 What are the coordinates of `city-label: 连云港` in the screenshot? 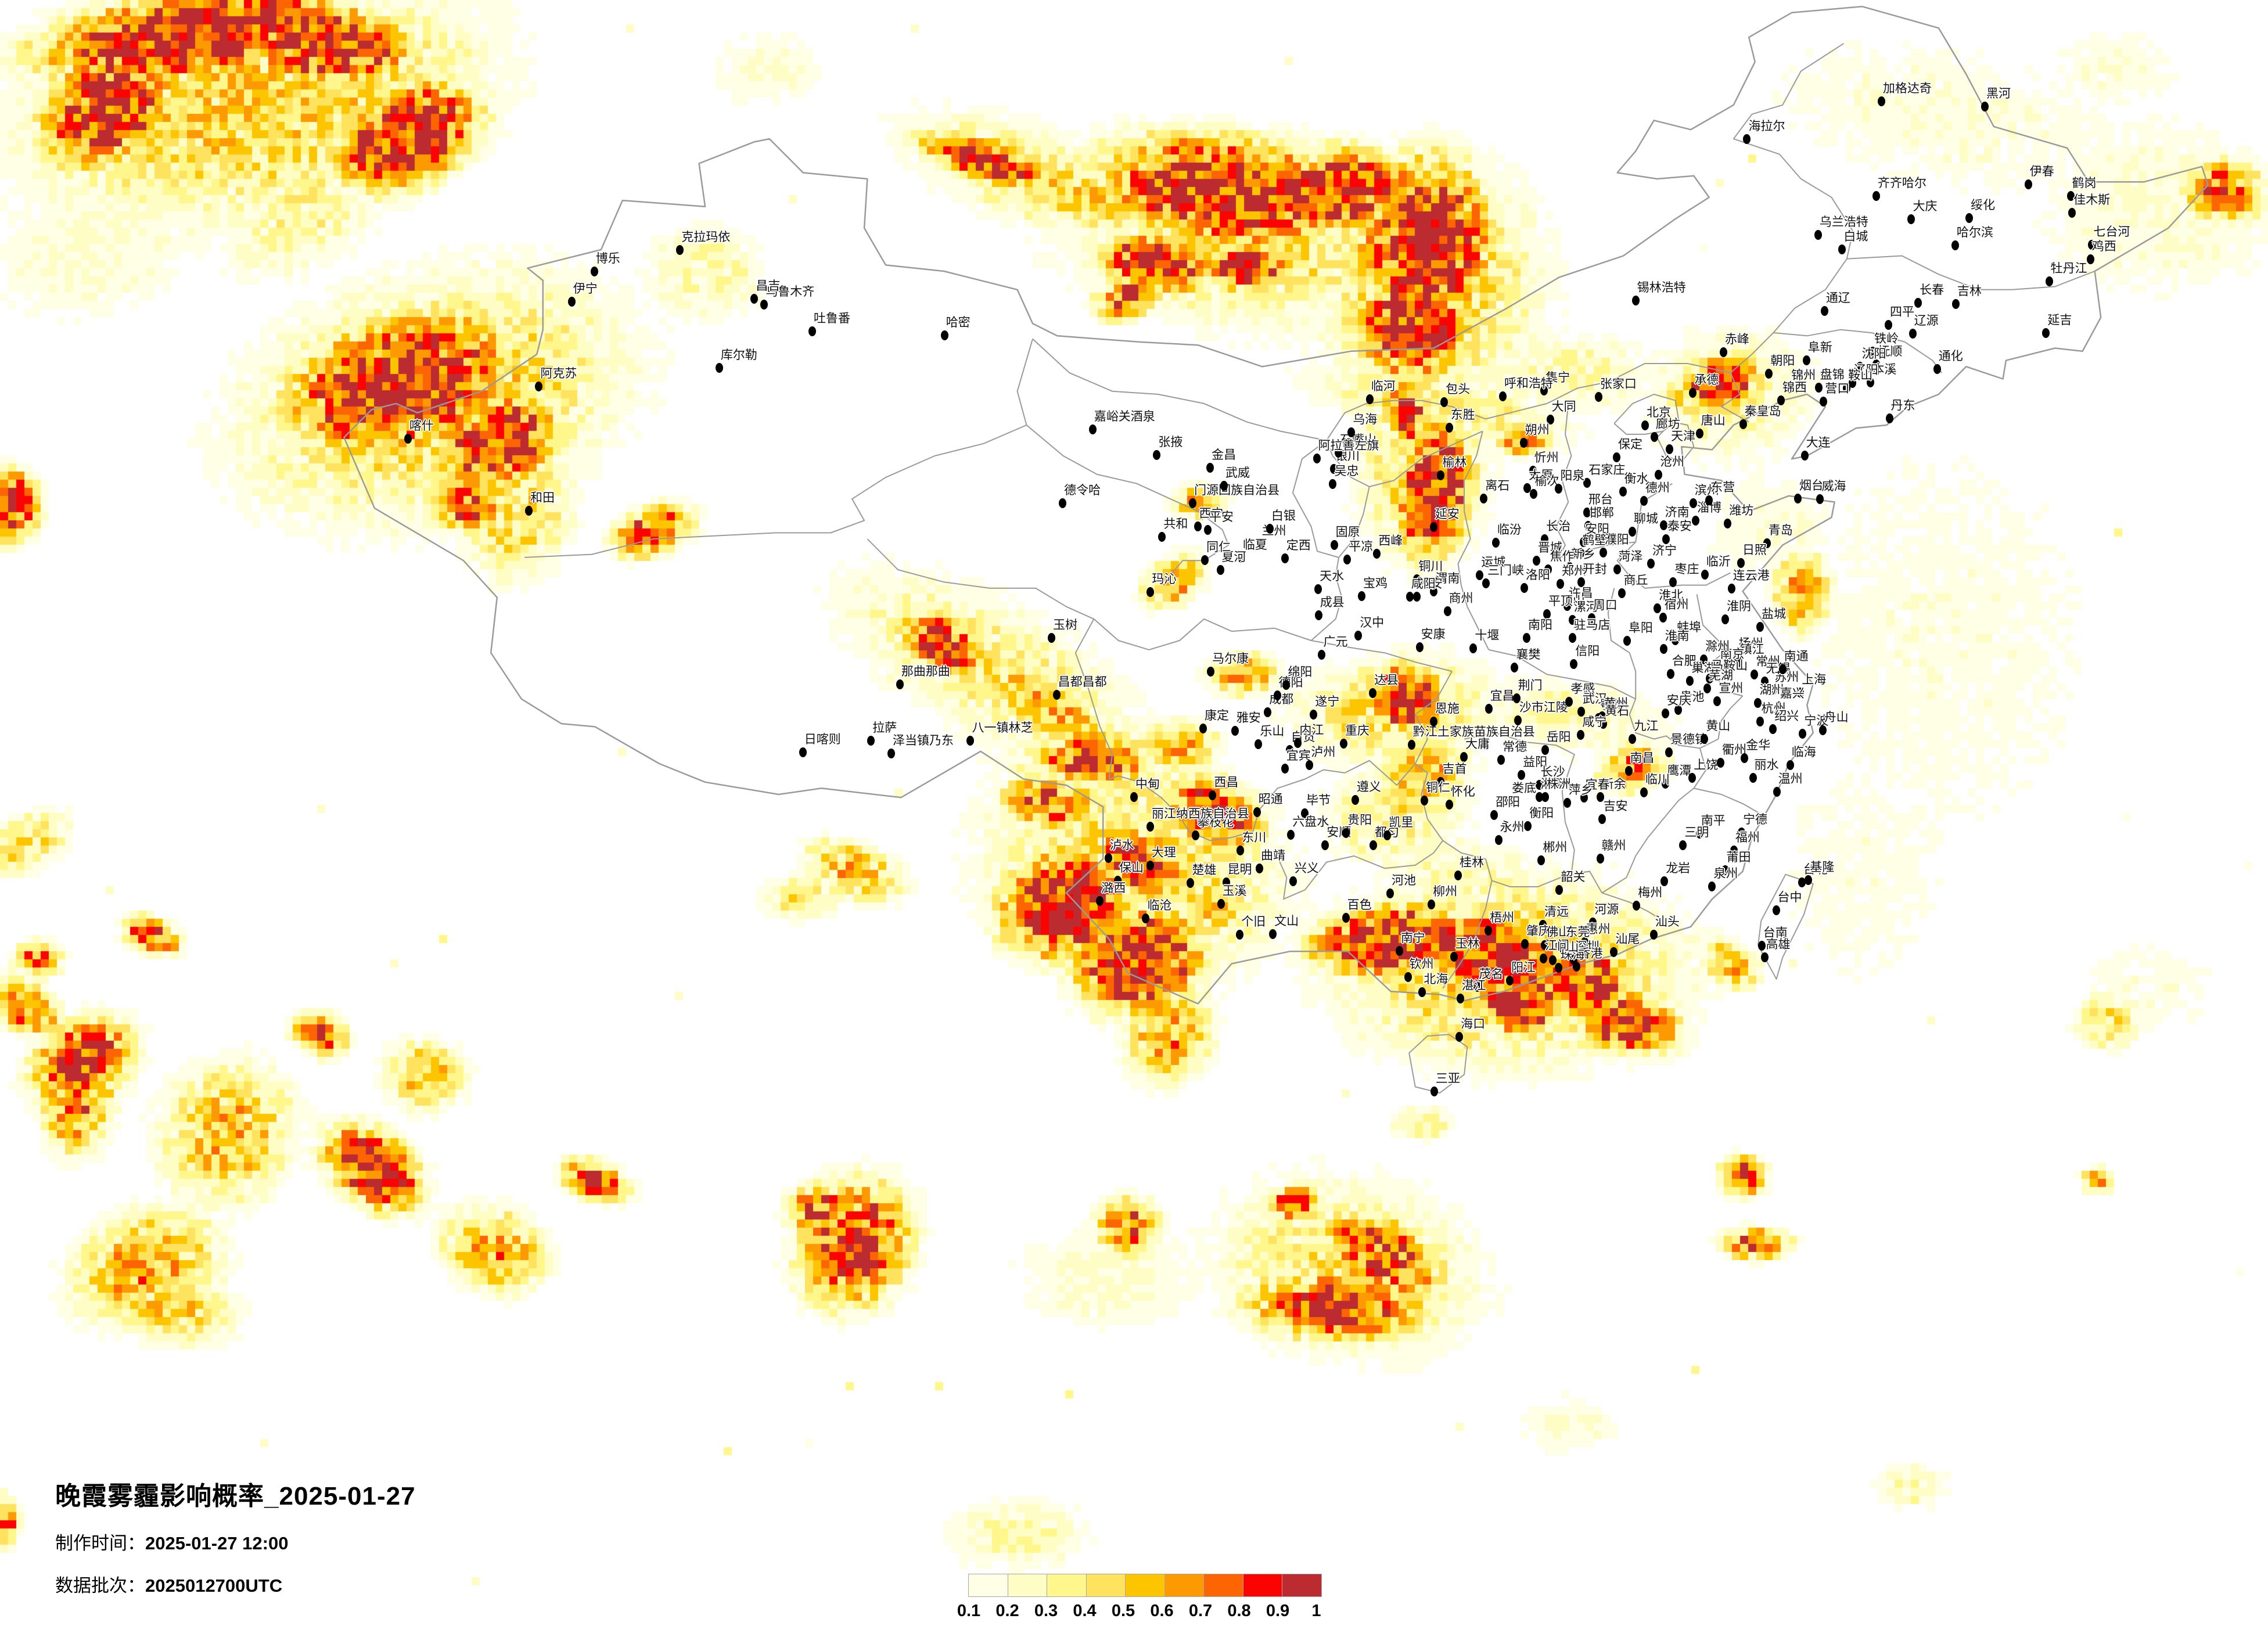 It's located at (1751, 575).